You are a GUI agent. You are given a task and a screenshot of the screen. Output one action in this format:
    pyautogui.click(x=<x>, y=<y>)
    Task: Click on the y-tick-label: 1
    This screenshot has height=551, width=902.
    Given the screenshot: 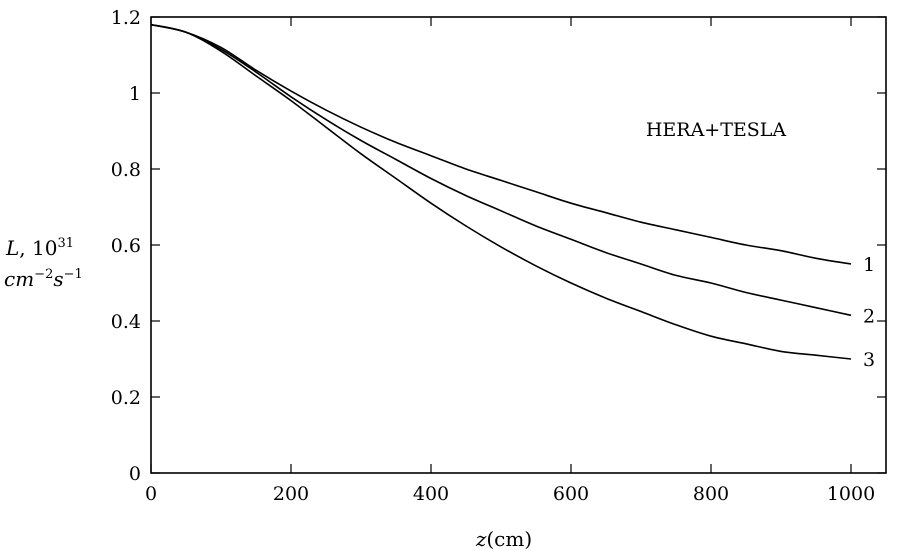 What is the action you would take?
    pyautogui.click(x=135, y=94)
    